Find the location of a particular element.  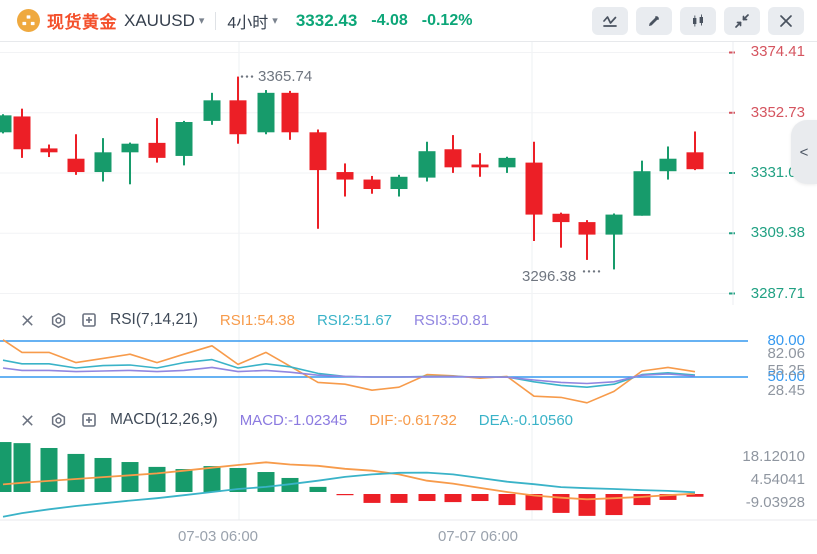

macd-line-dea is located at coordinates (349, 494).